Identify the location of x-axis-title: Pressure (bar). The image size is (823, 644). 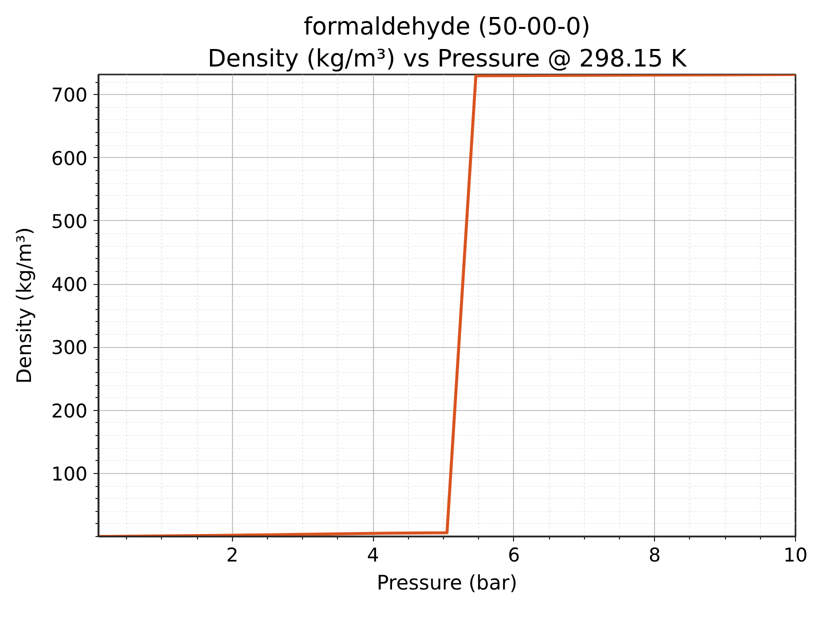
(447, 582).